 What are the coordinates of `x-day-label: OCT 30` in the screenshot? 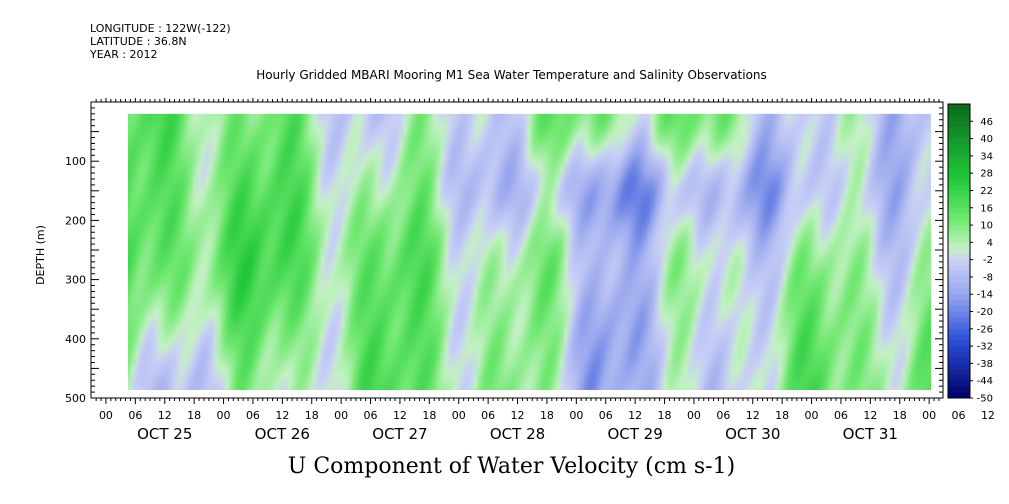 It's located at (752, 434).